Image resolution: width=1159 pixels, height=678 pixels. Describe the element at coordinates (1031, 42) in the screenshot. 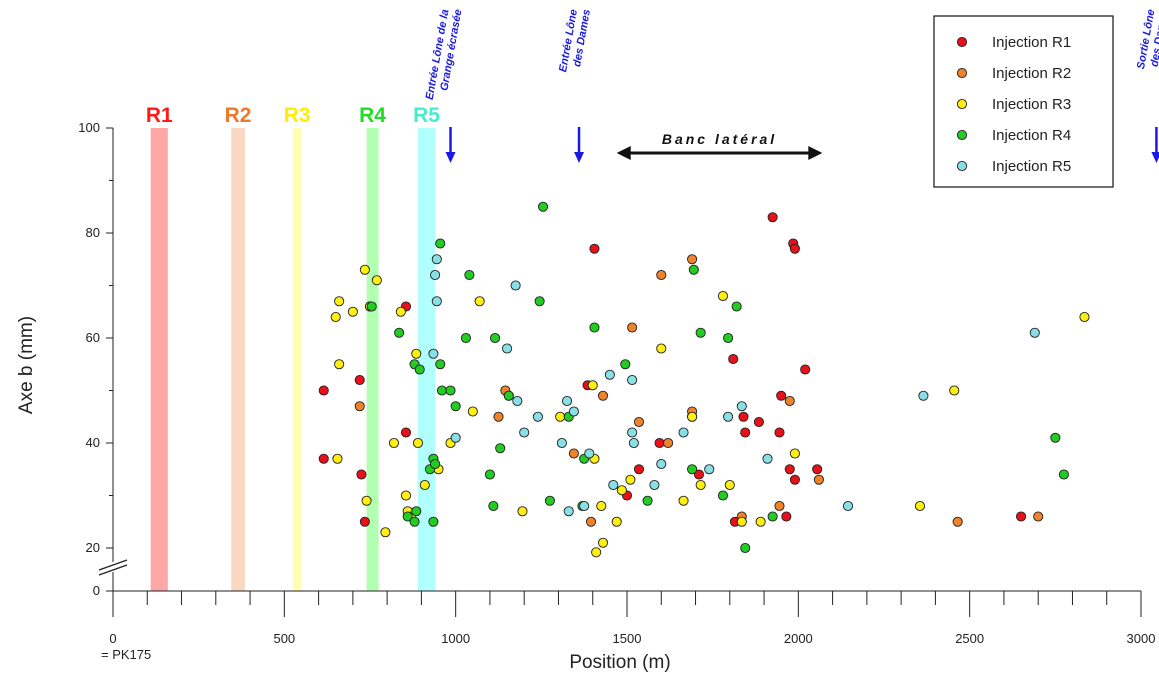

I see `legend-entry: Injection R1` at that location.